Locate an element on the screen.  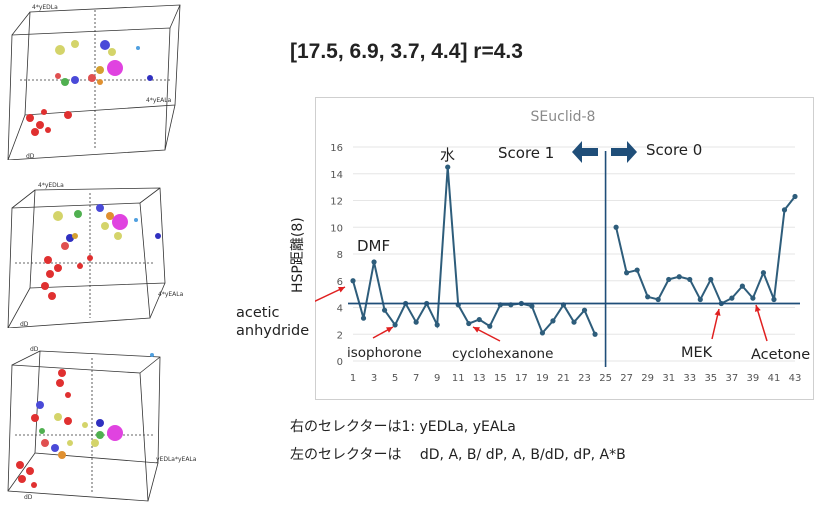
x-tick-label: 39 is located at coordinates (753, 378).